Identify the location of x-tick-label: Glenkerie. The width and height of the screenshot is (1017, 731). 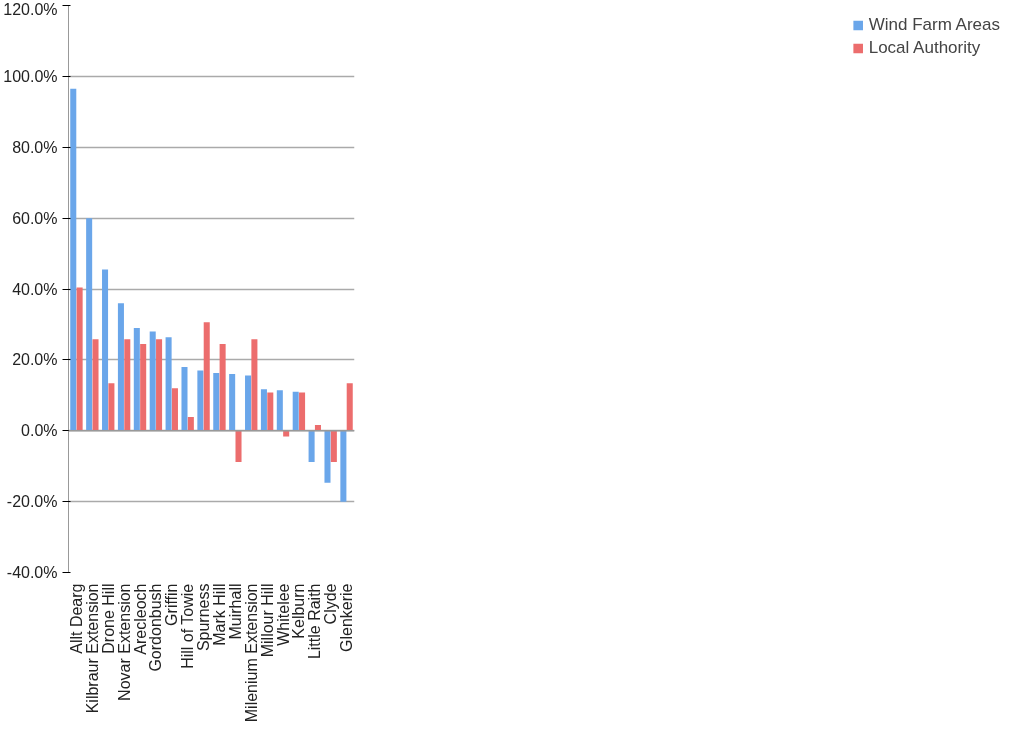
(347, 617).